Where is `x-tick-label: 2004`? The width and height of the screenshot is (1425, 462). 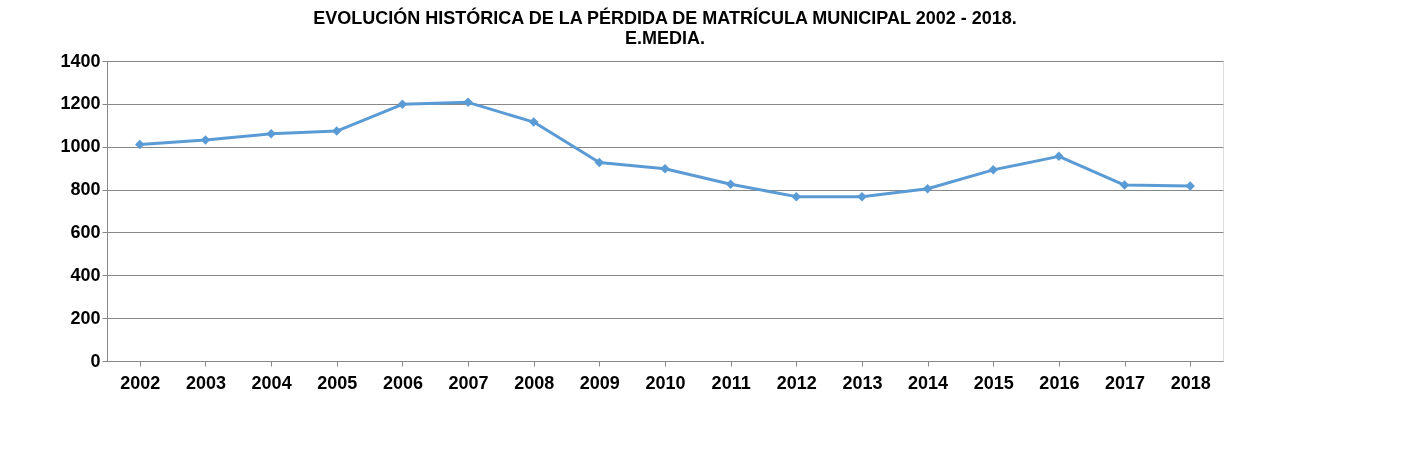
x-tick-label: 2004 is located at coordinates (271, 382).